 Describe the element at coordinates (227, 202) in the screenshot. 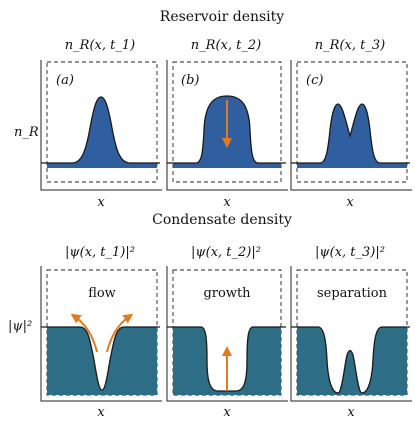

I see `panel-b-xlabel: x` at that location.